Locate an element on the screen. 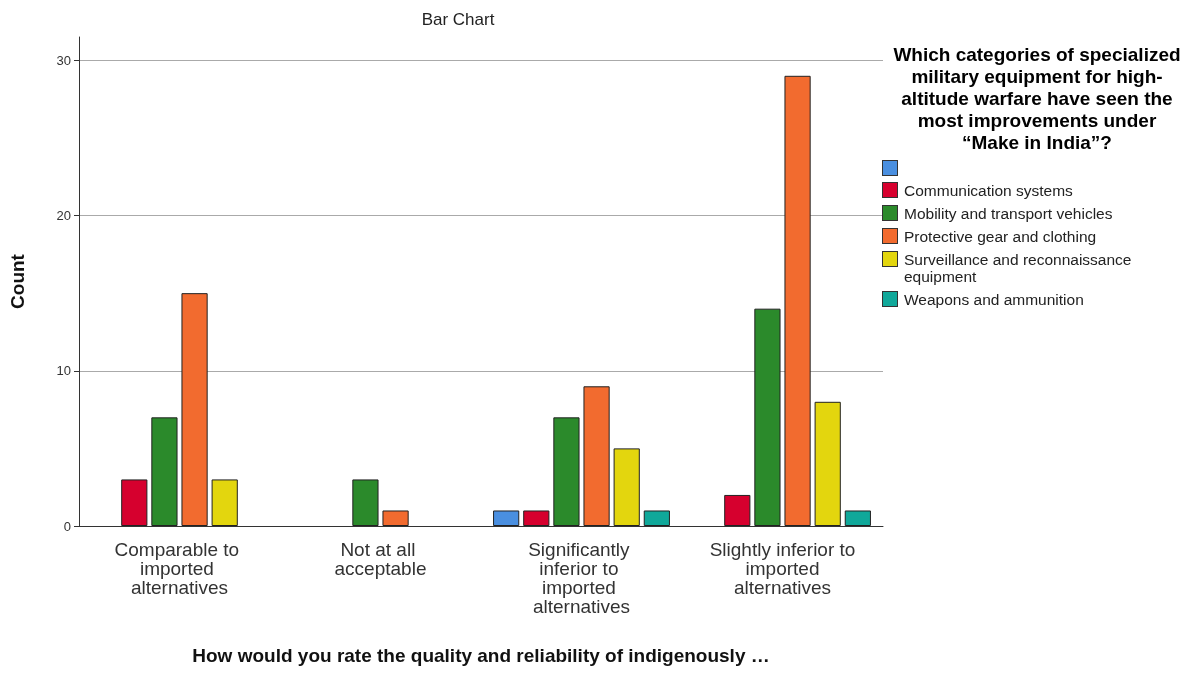 The width and height of the screenshot is (1190, 676). y-axis-title: Count is located at coordinates (17, 281).